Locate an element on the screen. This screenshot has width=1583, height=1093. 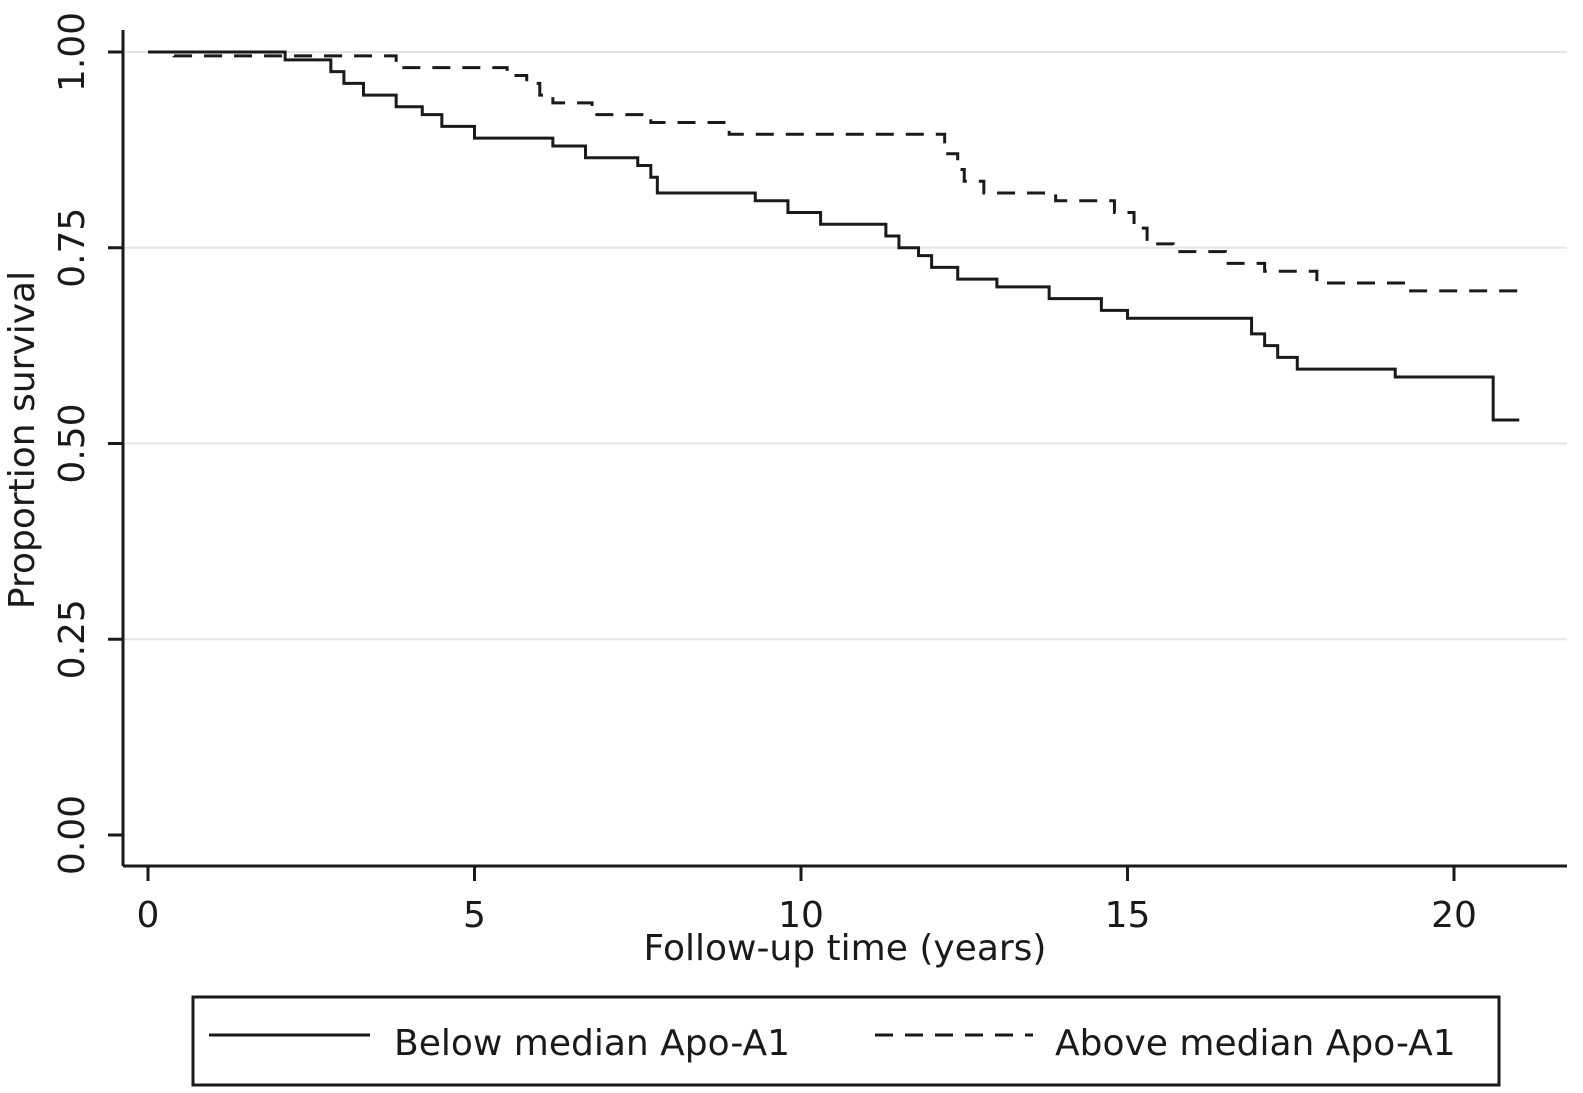
legend-label-below: Below median Apo-A1 is located at coordinates (592, 1043).